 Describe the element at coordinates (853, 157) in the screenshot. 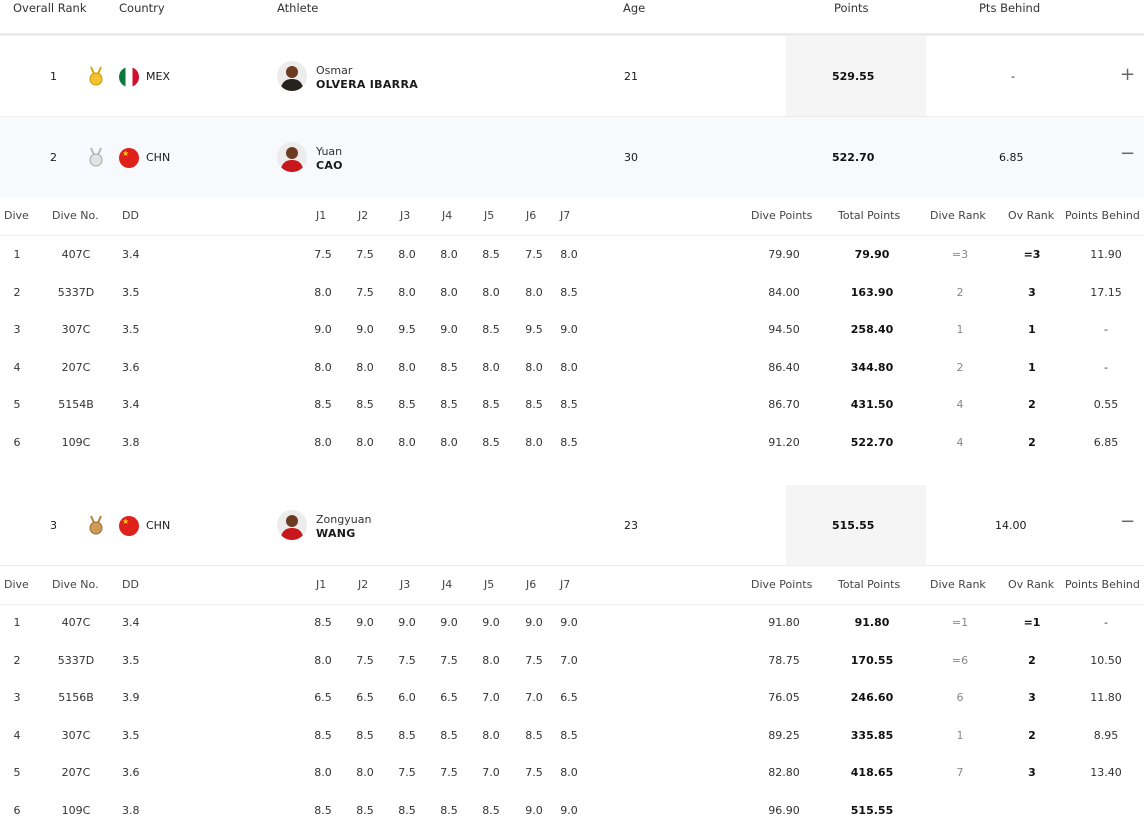

I see `points: 522.70` at that location.